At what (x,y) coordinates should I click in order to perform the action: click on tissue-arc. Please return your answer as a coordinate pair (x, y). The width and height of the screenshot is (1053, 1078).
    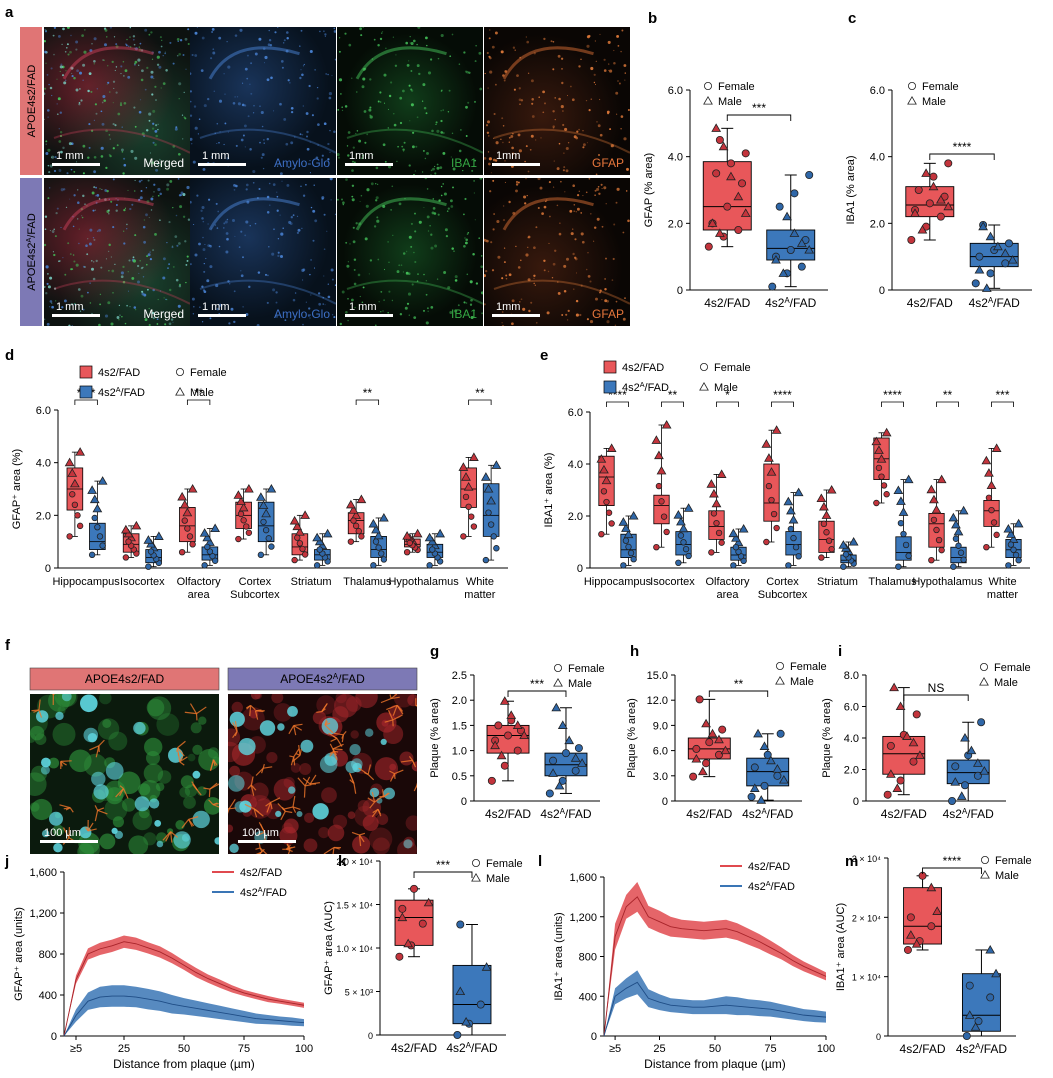
    Looking at the image, I should click on (267, 292).